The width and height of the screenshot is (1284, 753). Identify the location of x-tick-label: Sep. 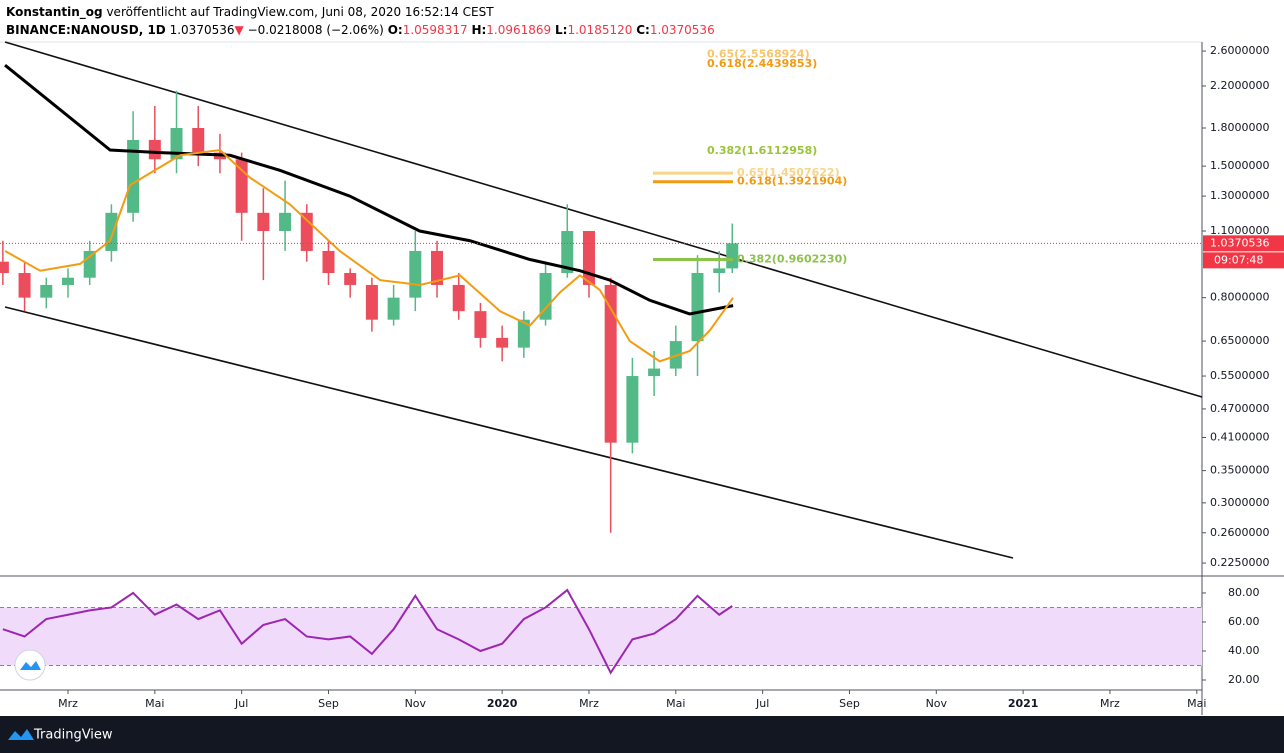
(328, 703).